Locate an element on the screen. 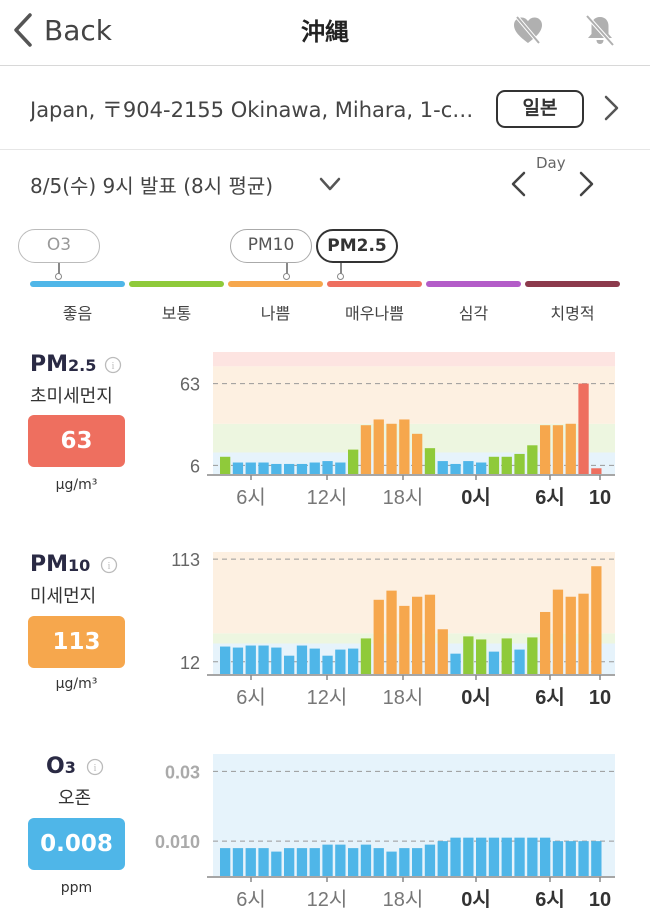  country-button: 일본 is located at coordinates (540, 109).